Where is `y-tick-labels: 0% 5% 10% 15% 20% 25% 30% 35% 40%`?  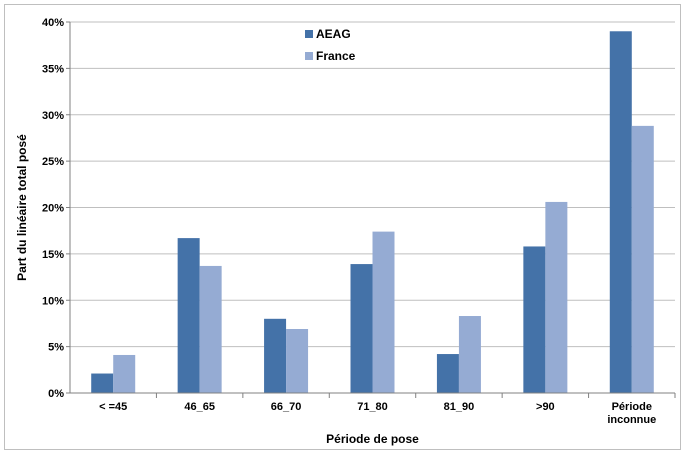 y-tick-labels: 0% 5% 10% 15% 20% 25% 30% 35% 40% is located at coordinates (53, 208).